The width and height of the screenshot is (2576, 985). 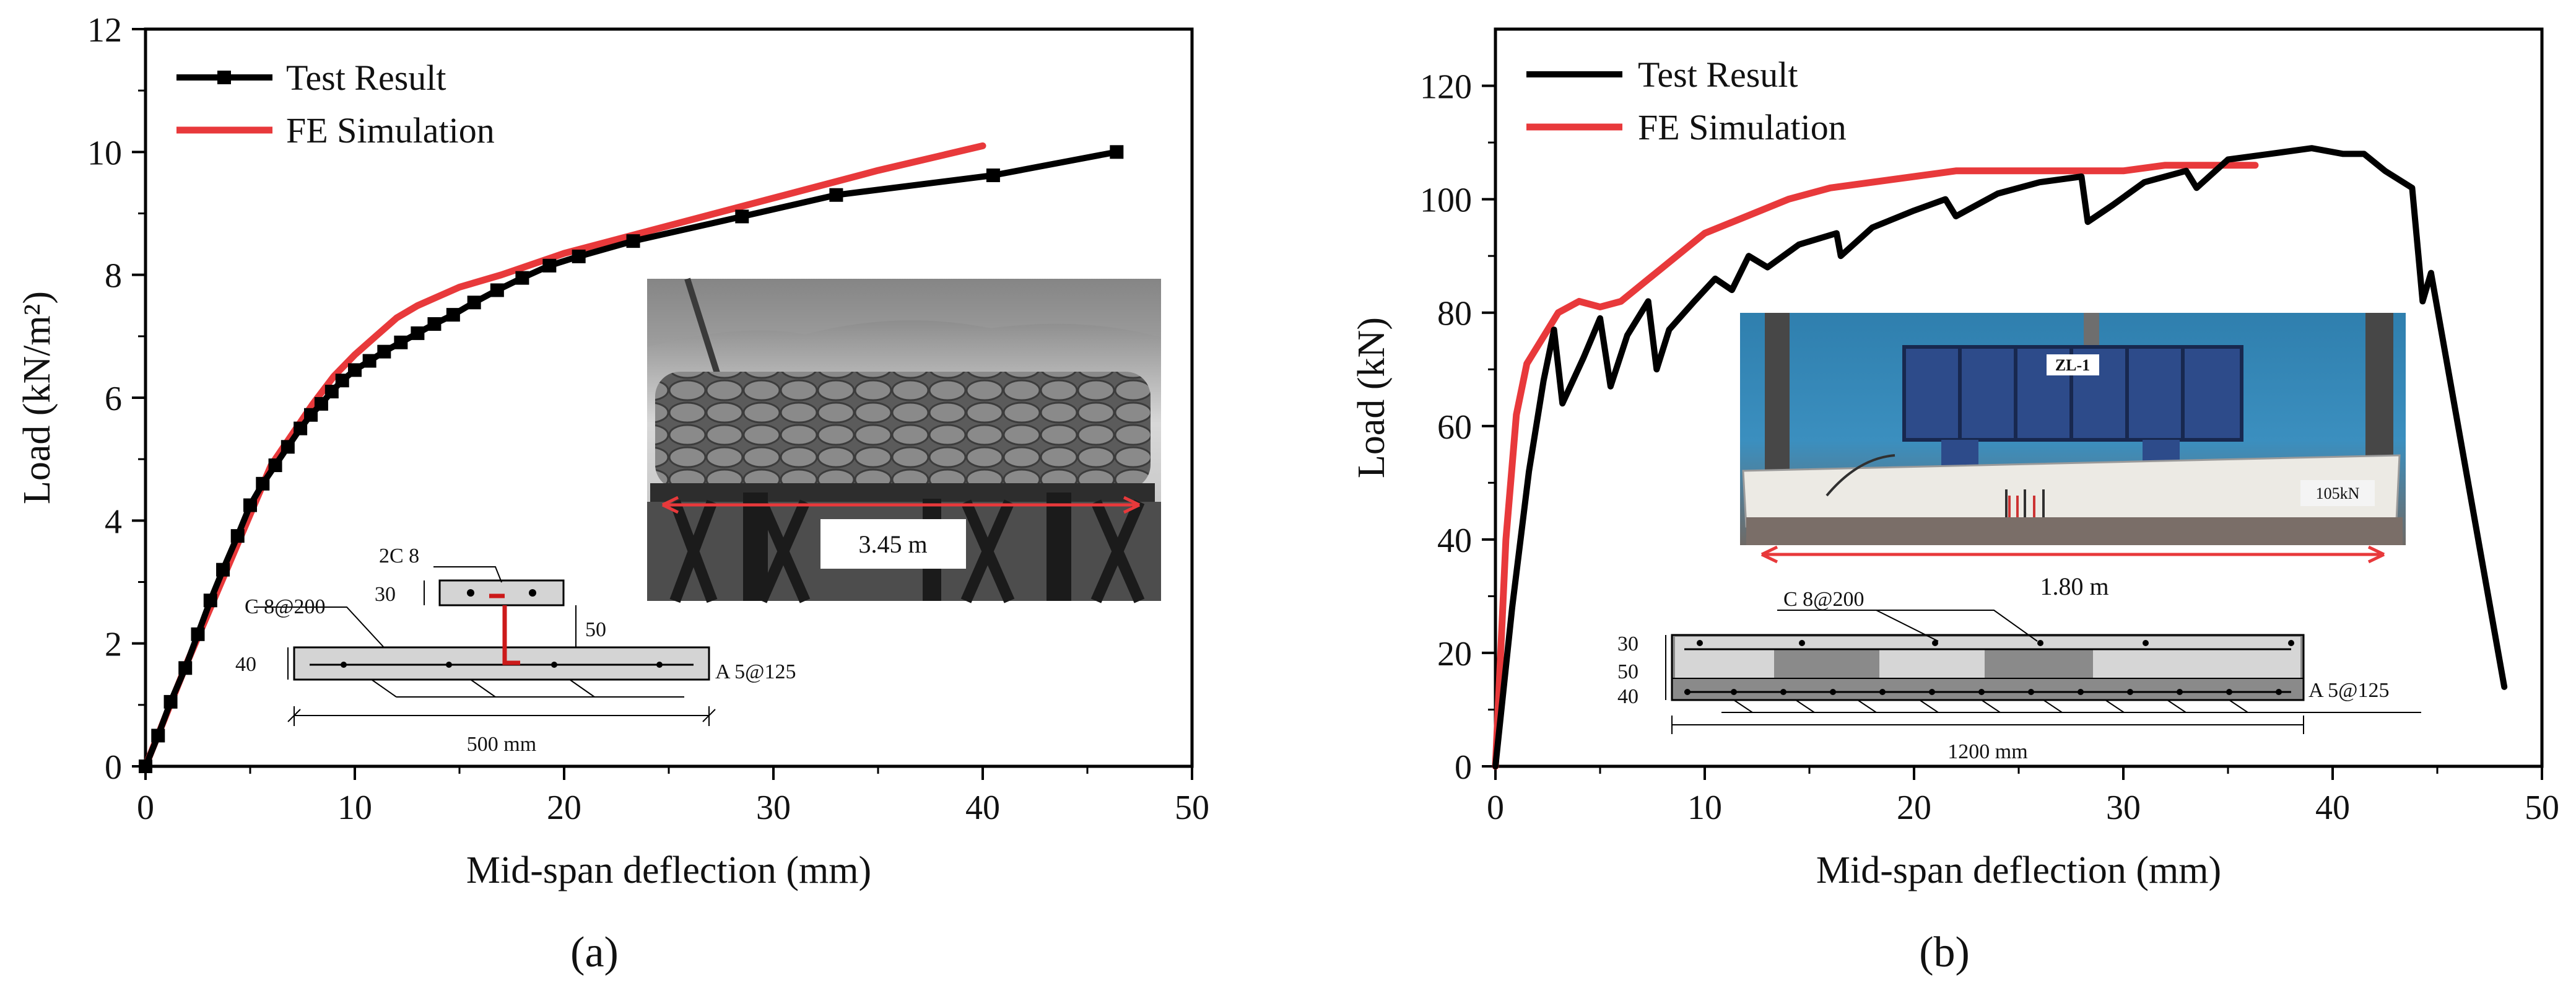 I want to click on legend-label-fe-simulation-b: FE Simulation, so click(x=1742, y=127).